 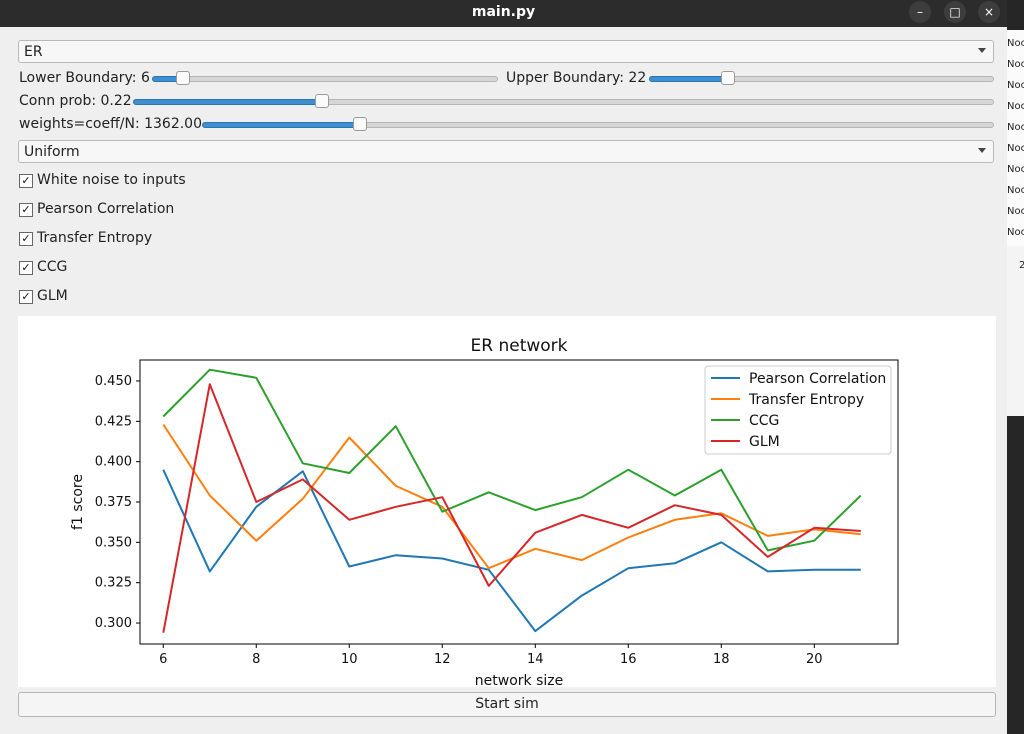 What do you see at coordinates (106, 209) in the screenshot?
I see `checkbox-label: Pearson Correlation` at bounding box center [106, 209].